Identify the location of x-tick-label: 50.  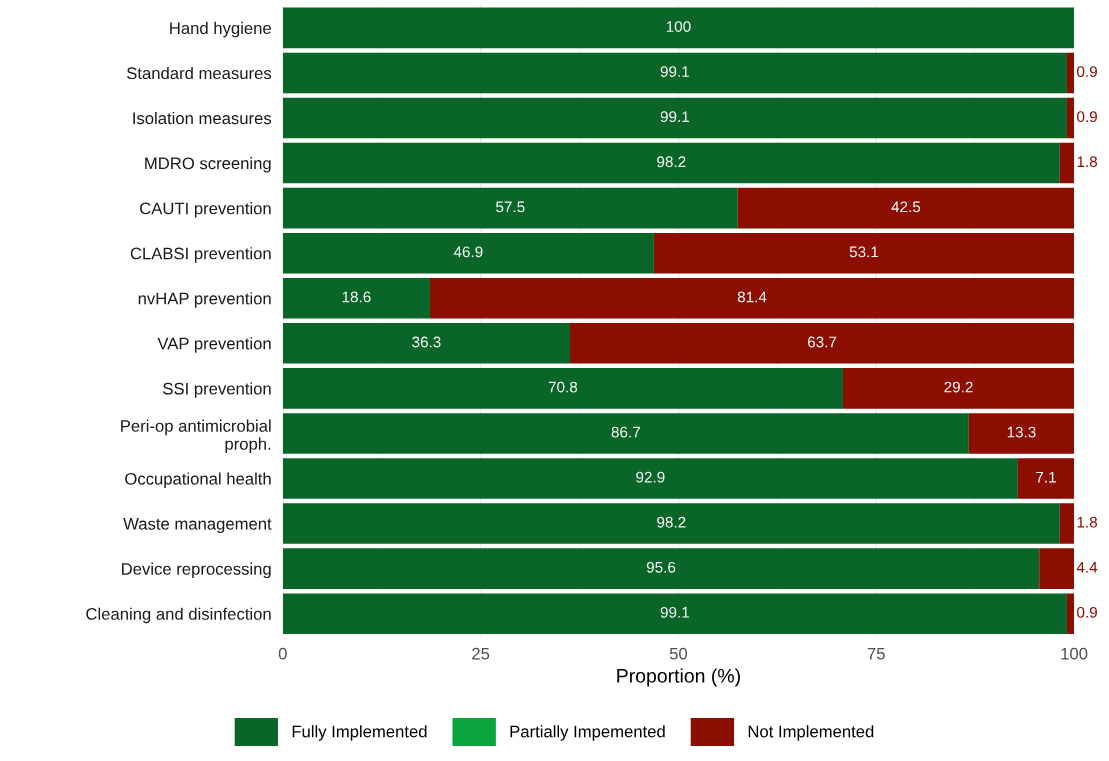
(678, 653).